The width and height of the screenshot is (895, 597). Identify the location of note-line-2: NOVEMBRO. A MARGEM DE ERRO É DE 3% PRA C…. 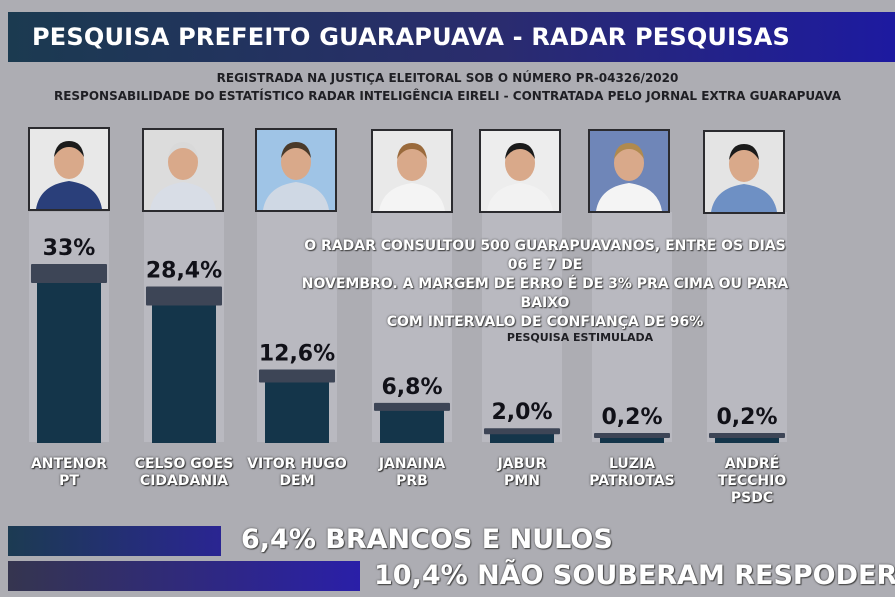
(545, 293).